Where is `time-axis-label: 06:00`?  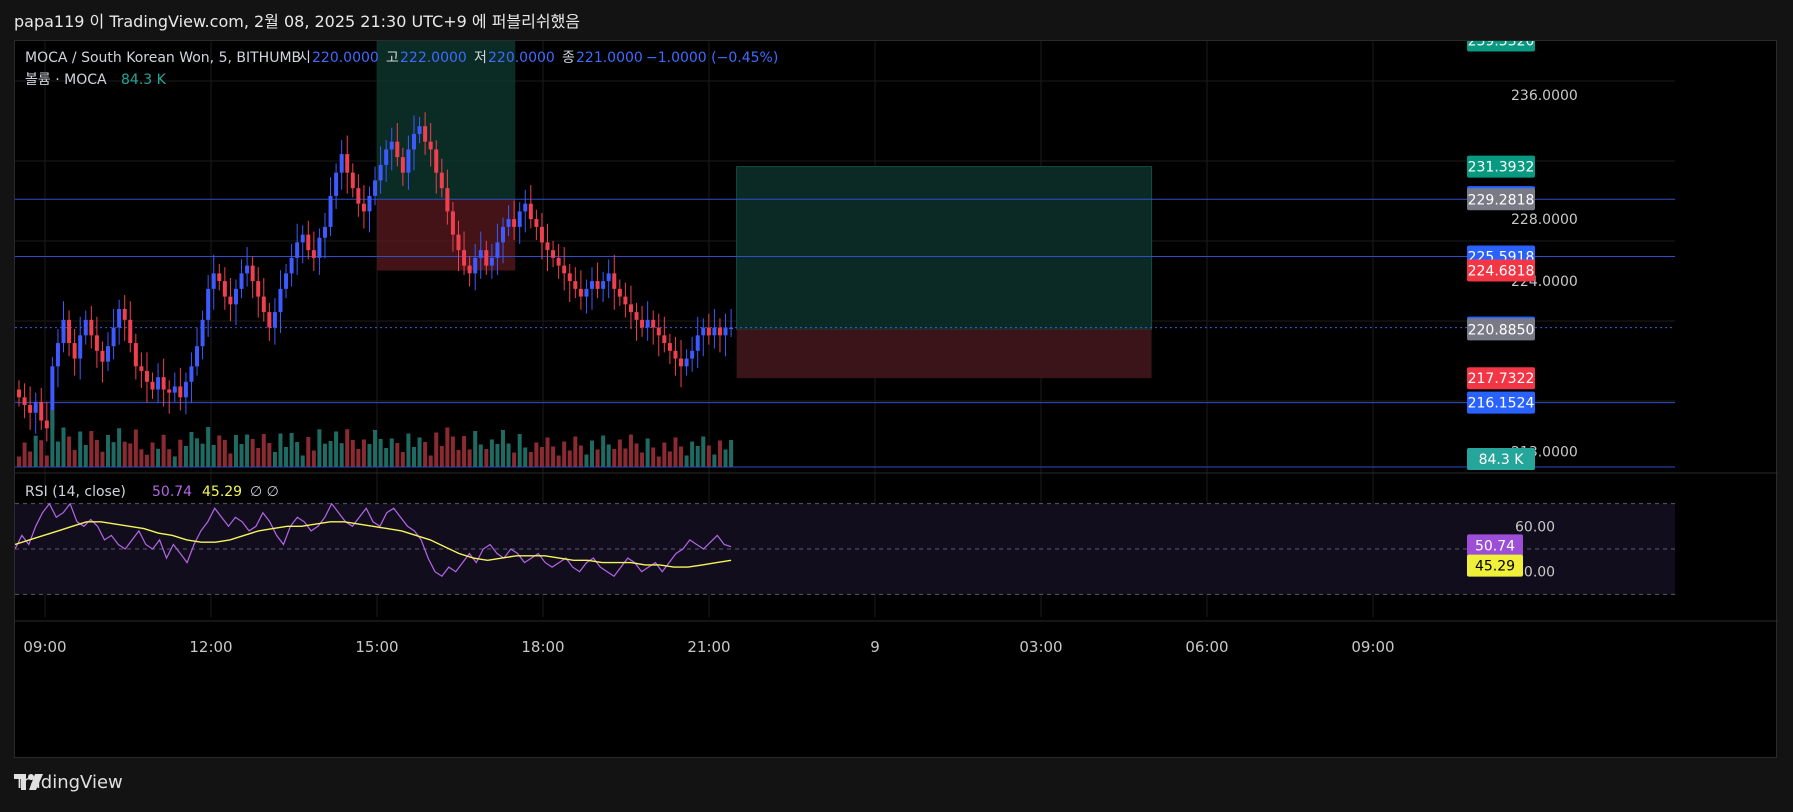 time-axis-label: 06:00 is located at coordinates (1206, 647).